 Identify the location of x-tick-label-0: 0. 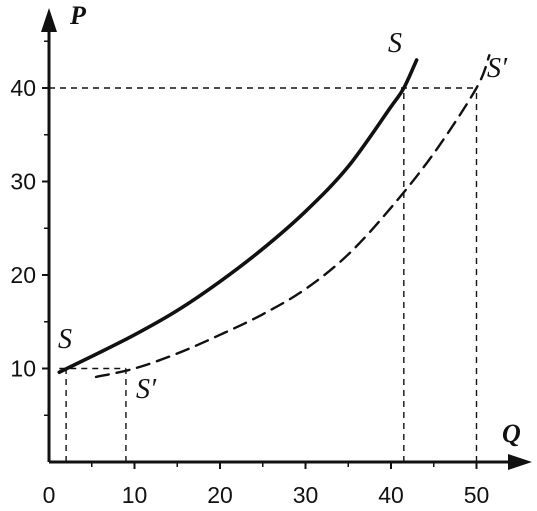
(49, 495).